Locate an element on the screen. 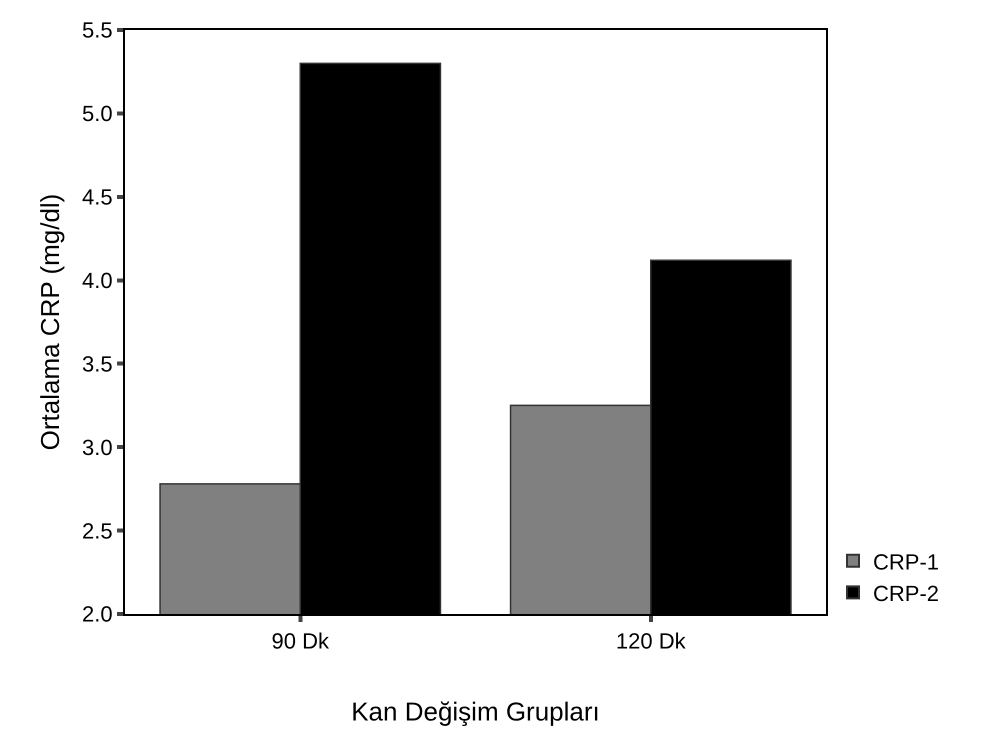 The height and width of the screenshot is (734, 991). y-tick-label: 4.5 is located at coordinates (97, 197).